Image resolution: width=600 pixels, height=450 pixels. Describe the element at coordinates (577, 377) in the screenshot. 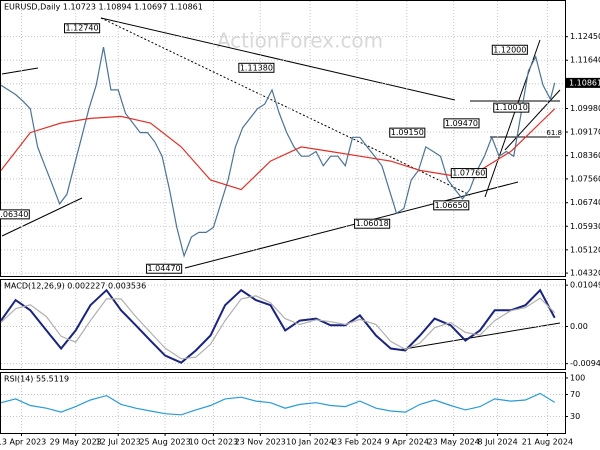

I see `y-tick-label: 100` at that location.